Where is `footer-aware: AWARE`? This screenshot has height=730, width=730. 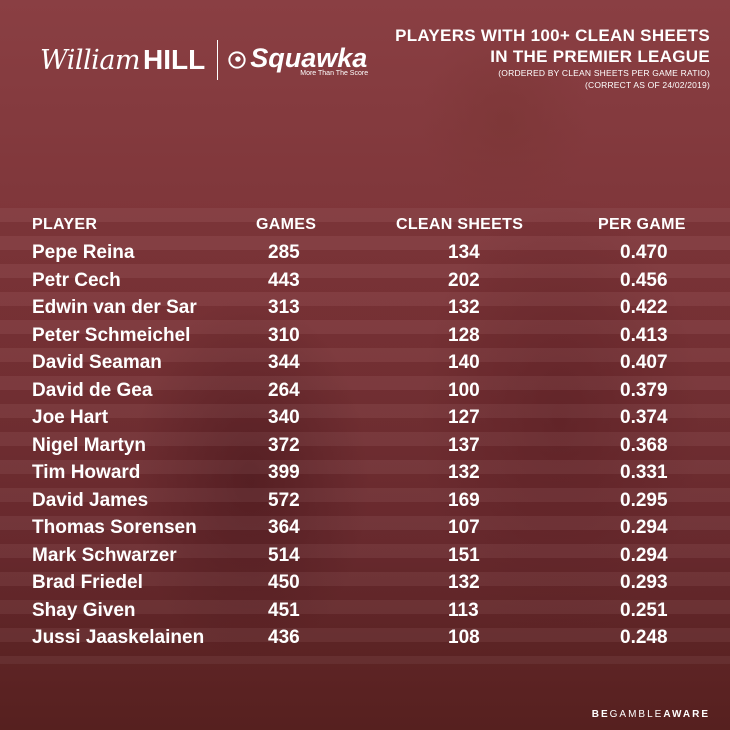 footer-aware: AWARE is located at coordinates (686, 714).